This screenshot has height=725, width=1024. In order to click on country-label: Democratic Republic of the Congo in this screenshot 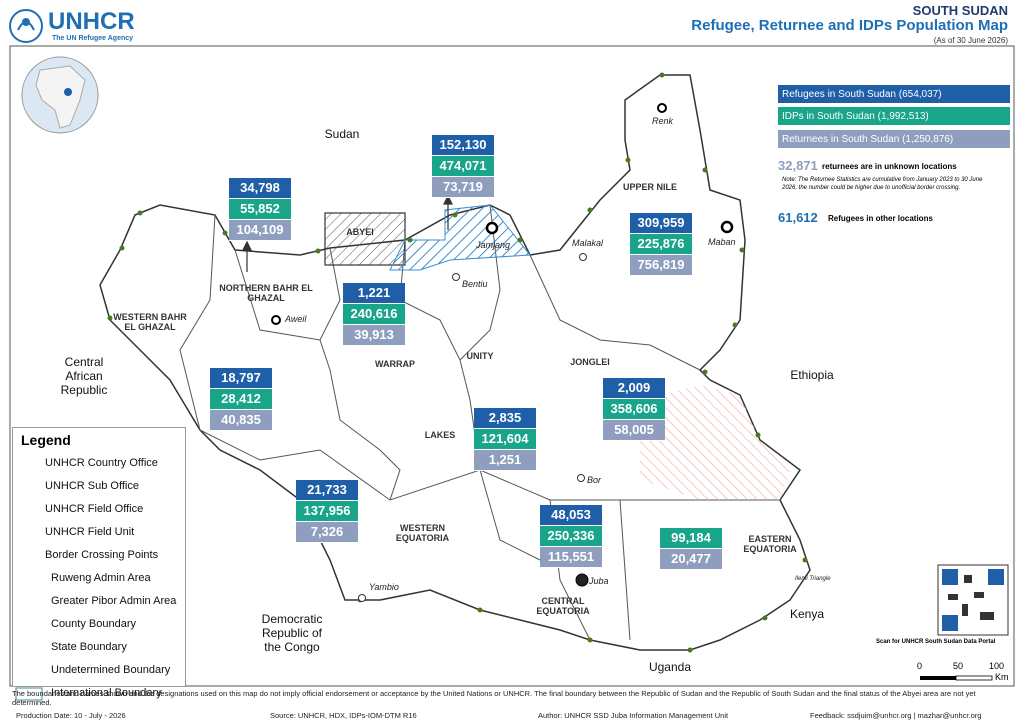, I will do `click(292, 633)`.